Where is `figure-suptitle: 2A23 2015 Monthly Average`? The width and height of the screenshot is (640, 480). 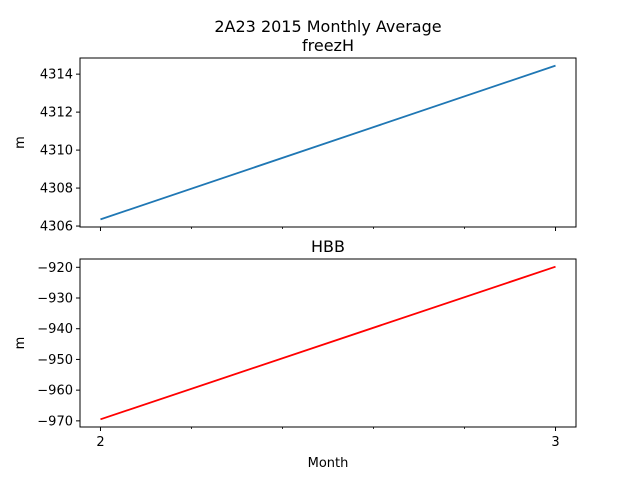
figure-suptitle: 2A23 2015 Monthly Average is located at coordinates (327, 26).